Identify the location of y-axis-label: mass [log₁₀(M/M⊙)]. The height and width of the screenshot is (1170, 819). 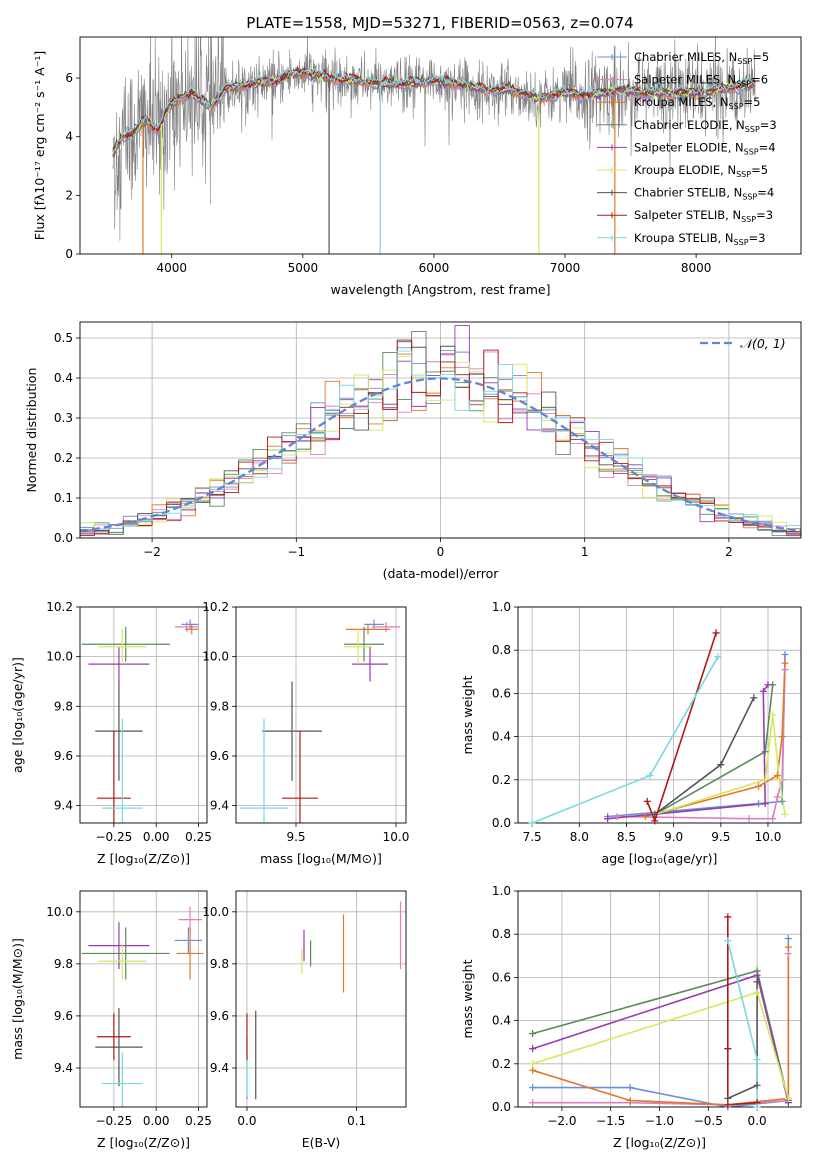
(17, 999).